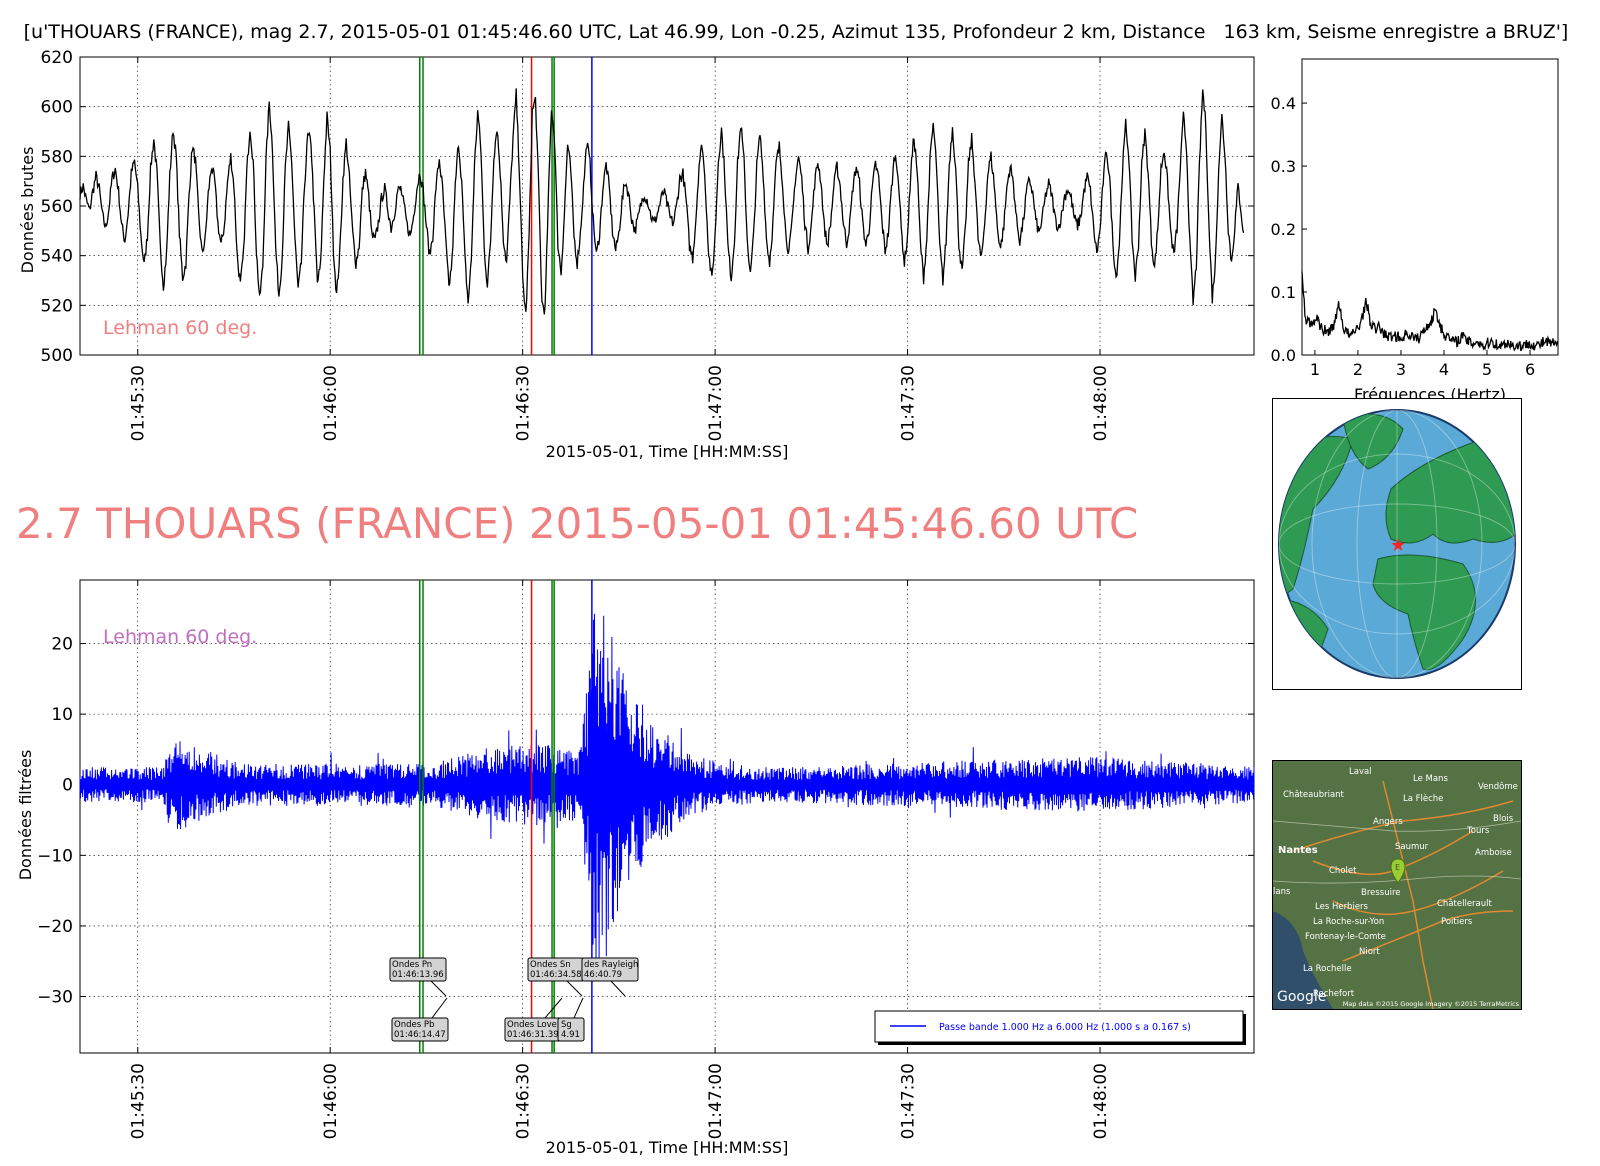 The width and height of the screenshot is (1600, 1166). I want to click on city-label-blois: Blois, so click(1503, 819).